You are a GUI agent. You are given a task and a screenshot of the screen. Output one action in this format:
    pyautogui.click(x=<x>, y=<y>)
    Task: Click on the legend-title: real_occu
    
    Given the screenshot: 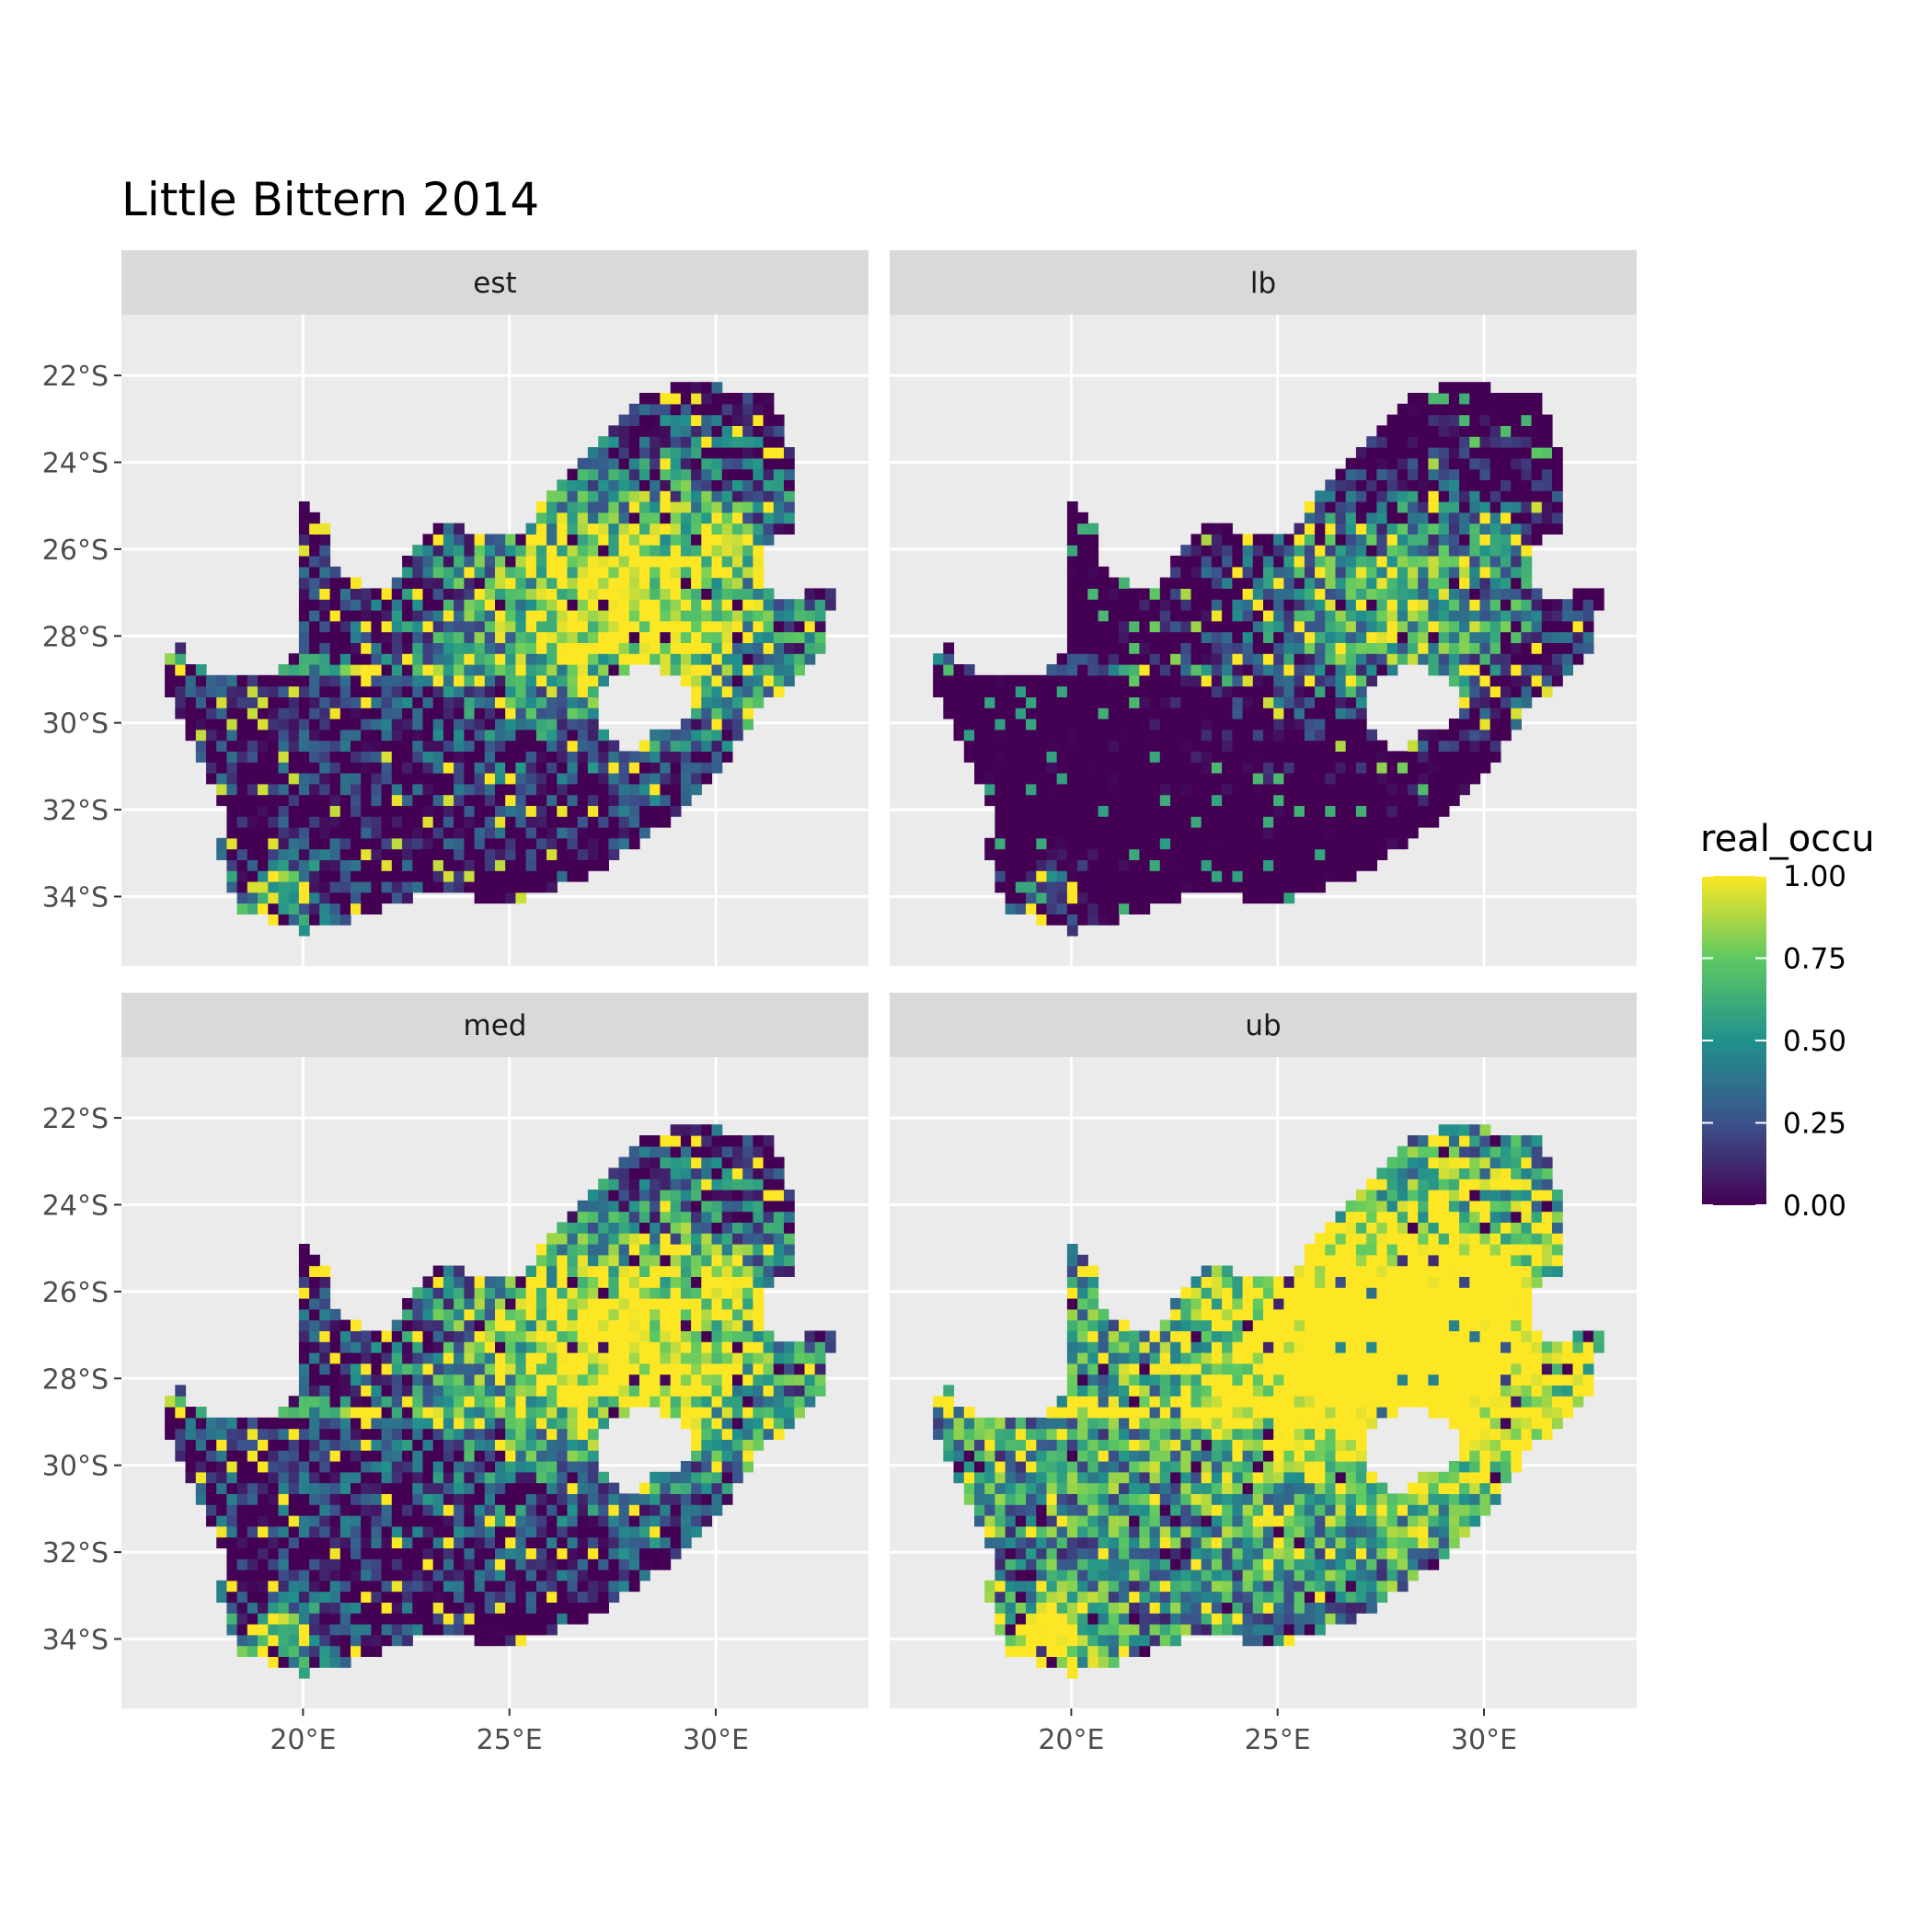 What is the action you would take?
    pyautogui.click(x=1787, y=839)
    